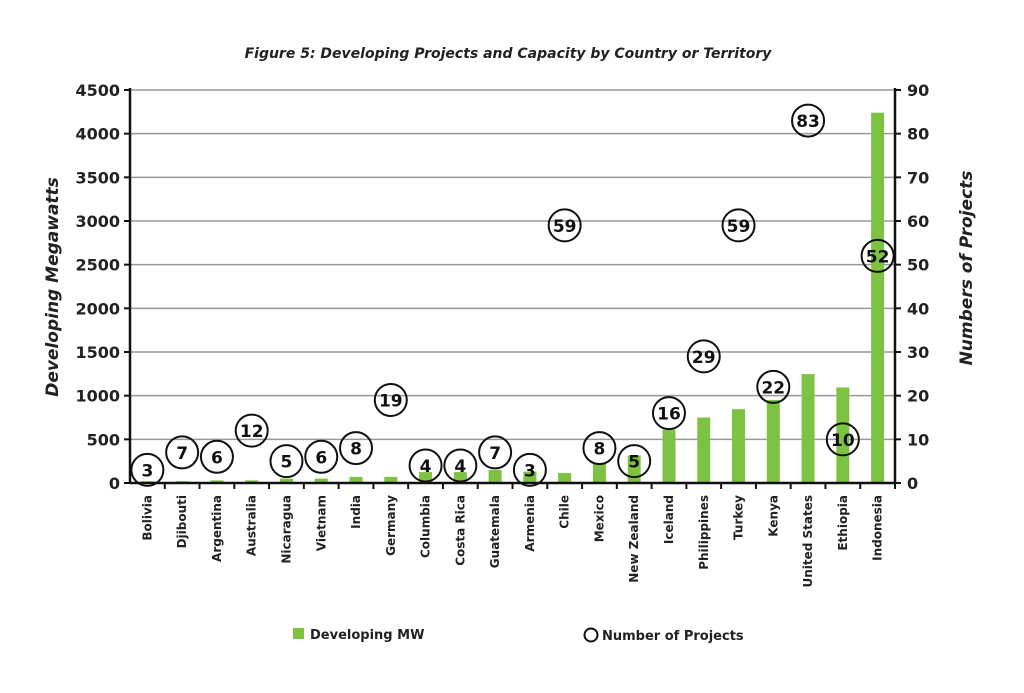 This screenshot has width=1024, height=693. Describe the element at coordinates (599, 472) in the screenshot. I see `bar-mexico` at that location.